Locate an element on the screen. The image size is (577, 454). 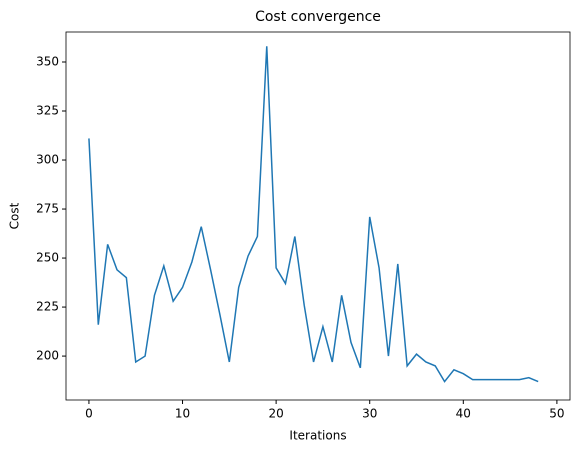
x-tick-label: 50 is located at coordinates (556, 414).